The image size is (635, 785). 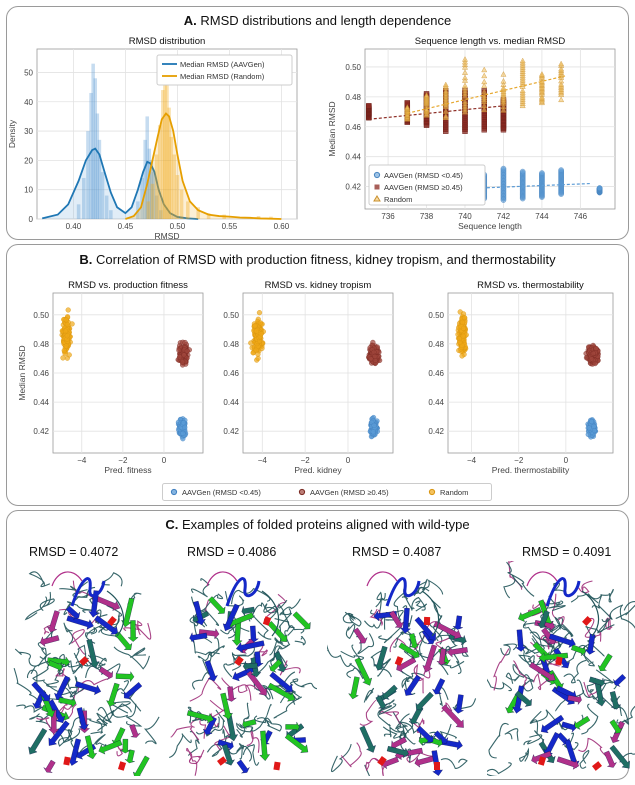 What do you see at coordinates (231, 402) in the screenshot?
I see `y-tick-label: 0.44` at bounding box center [231, 402].